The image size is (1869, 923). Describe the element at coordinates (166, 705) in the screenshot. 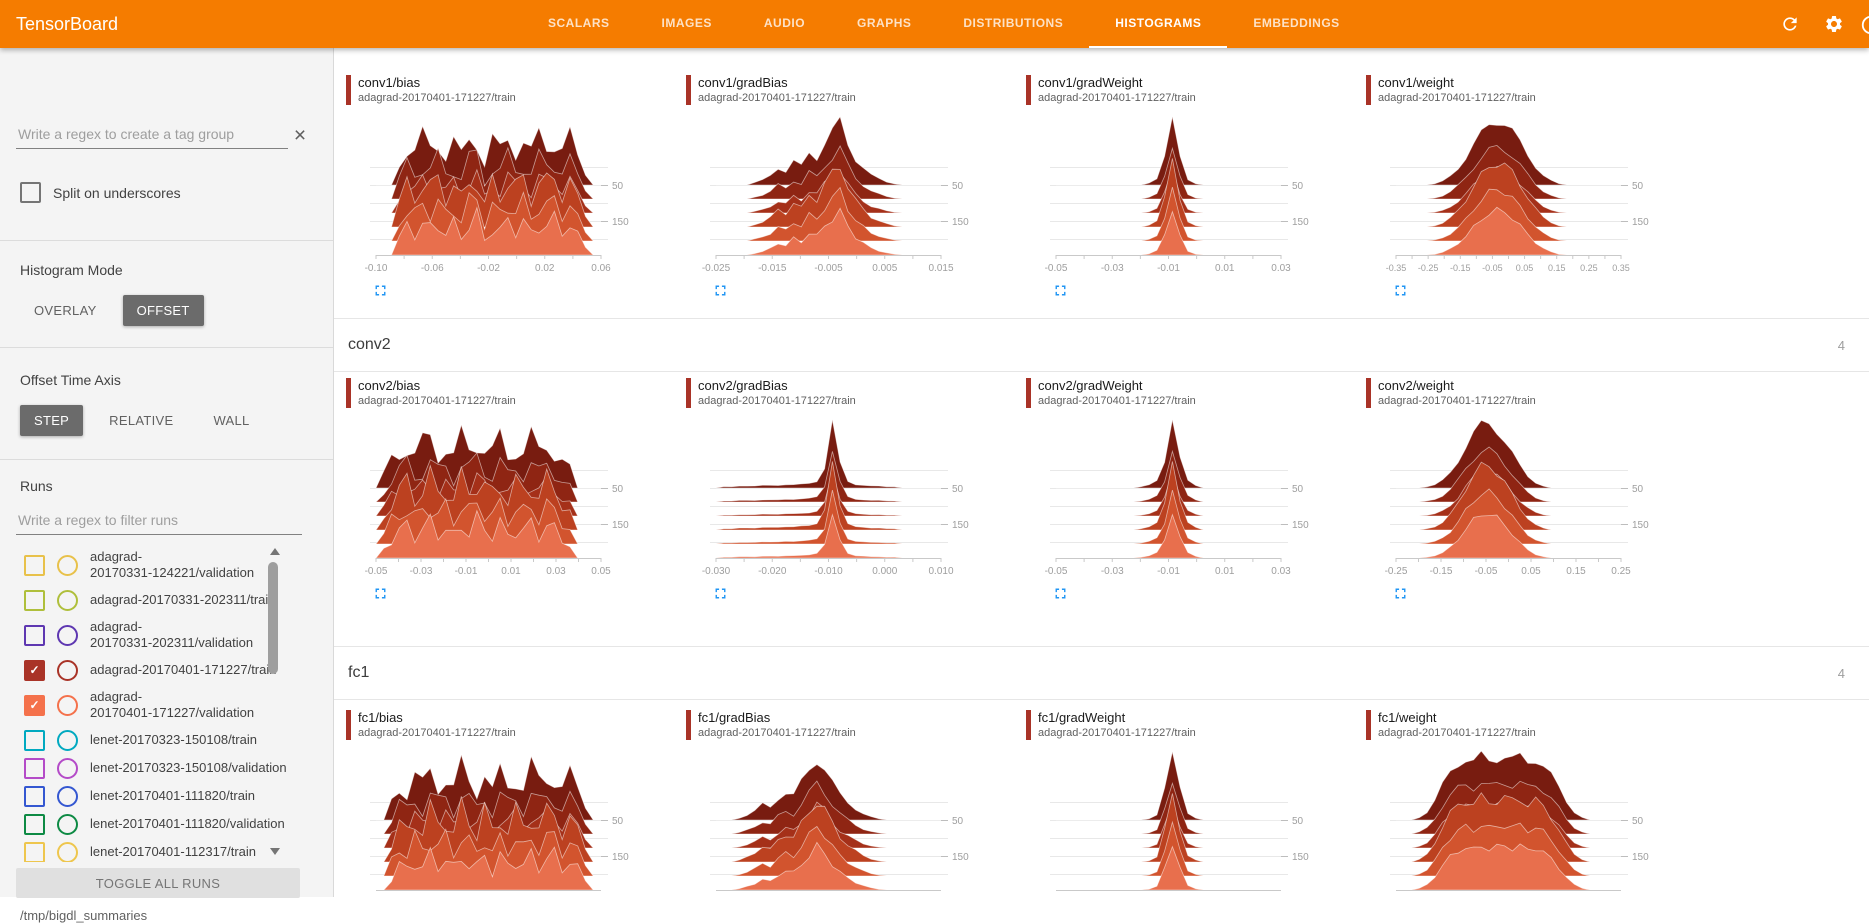

I see `run-item: ✓ adagrad- 20170401-171227/validation` at that location.